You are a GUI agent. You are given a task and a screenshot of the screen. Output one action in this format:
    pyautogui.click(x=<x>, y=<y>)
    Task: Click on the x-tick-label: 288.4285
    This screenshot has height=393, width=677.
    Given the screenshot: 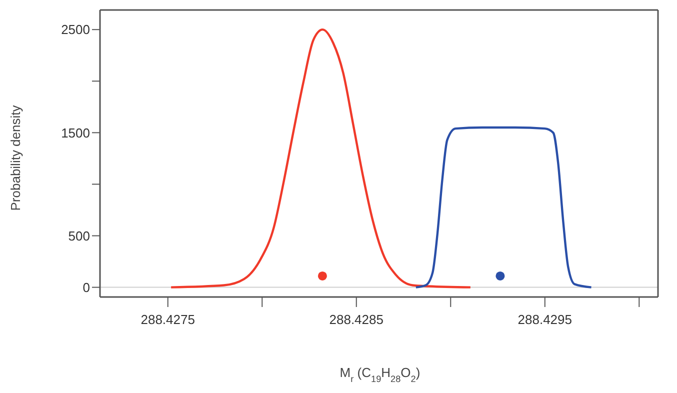 What is the action you would take?
    pyautogui.click(x=356, y=320)
    